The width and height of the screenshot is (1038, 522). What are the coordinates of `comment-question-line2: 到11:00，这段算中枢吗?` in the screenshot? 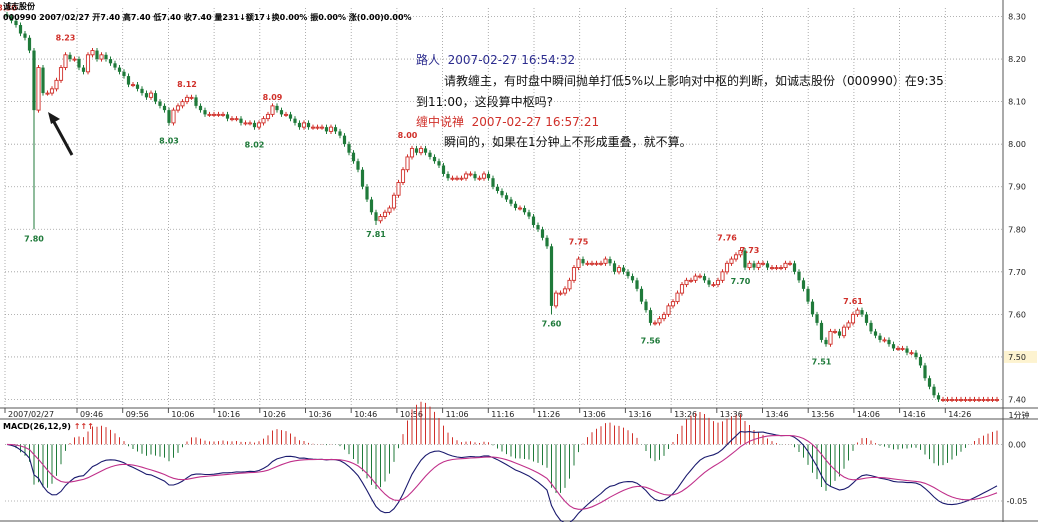 It's located at (484, 102).